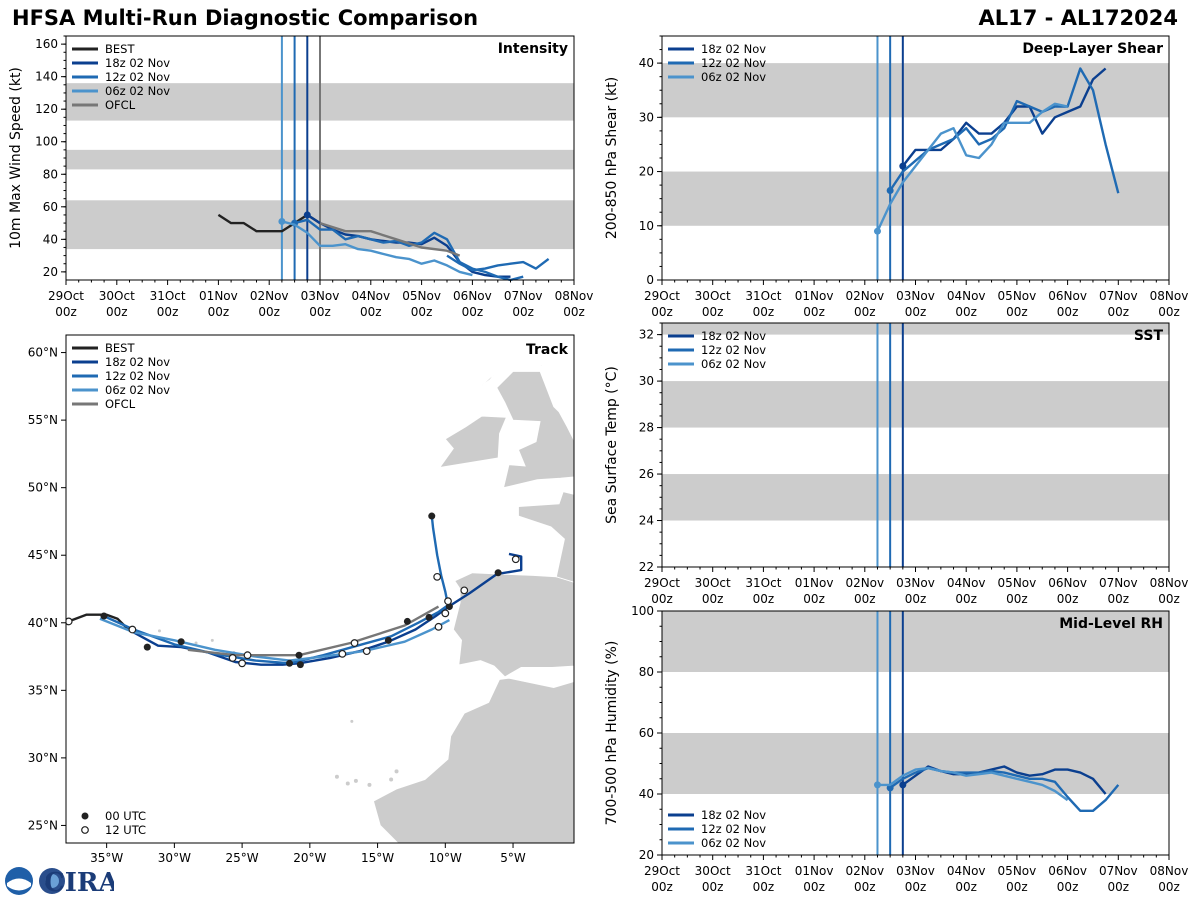  What do you see at coordinates (733, 350) in the screenshot?
I see `legend-label: 12z 02 Nov` at bounding box center [733, 350].